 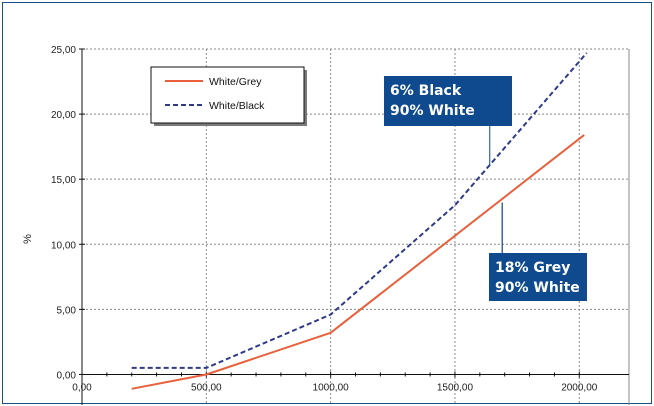 What do you see at coordinates (235, 82) in the screenshot?
I see `legend-label: White/Grey` at bounding box center [235, 82].